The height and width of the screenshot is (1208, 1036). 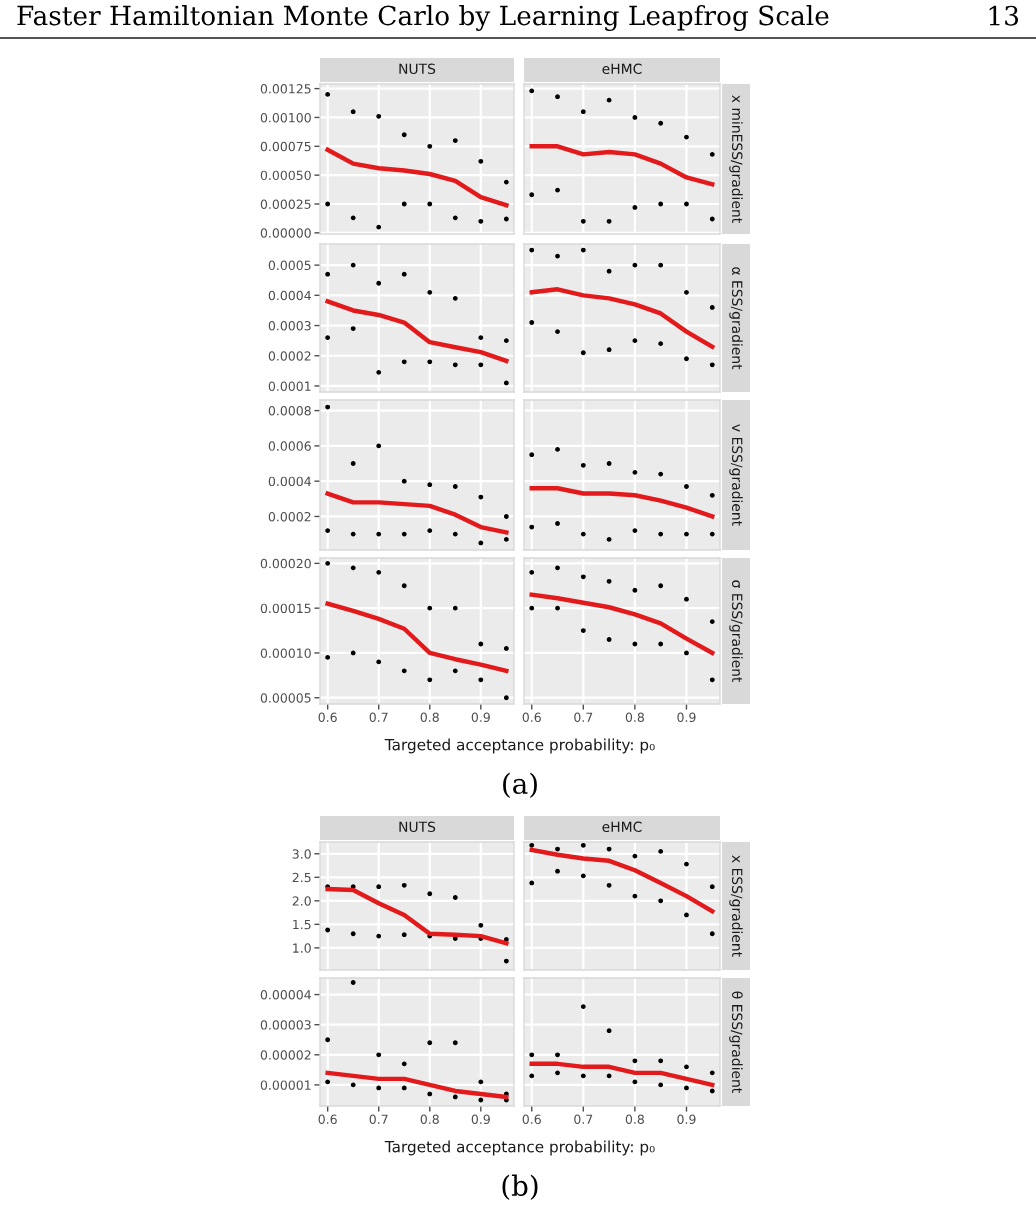 What do you see at coordinates (520, 785) in the screenshot?
I see `text: (a)` at bounding box center [520, 785].